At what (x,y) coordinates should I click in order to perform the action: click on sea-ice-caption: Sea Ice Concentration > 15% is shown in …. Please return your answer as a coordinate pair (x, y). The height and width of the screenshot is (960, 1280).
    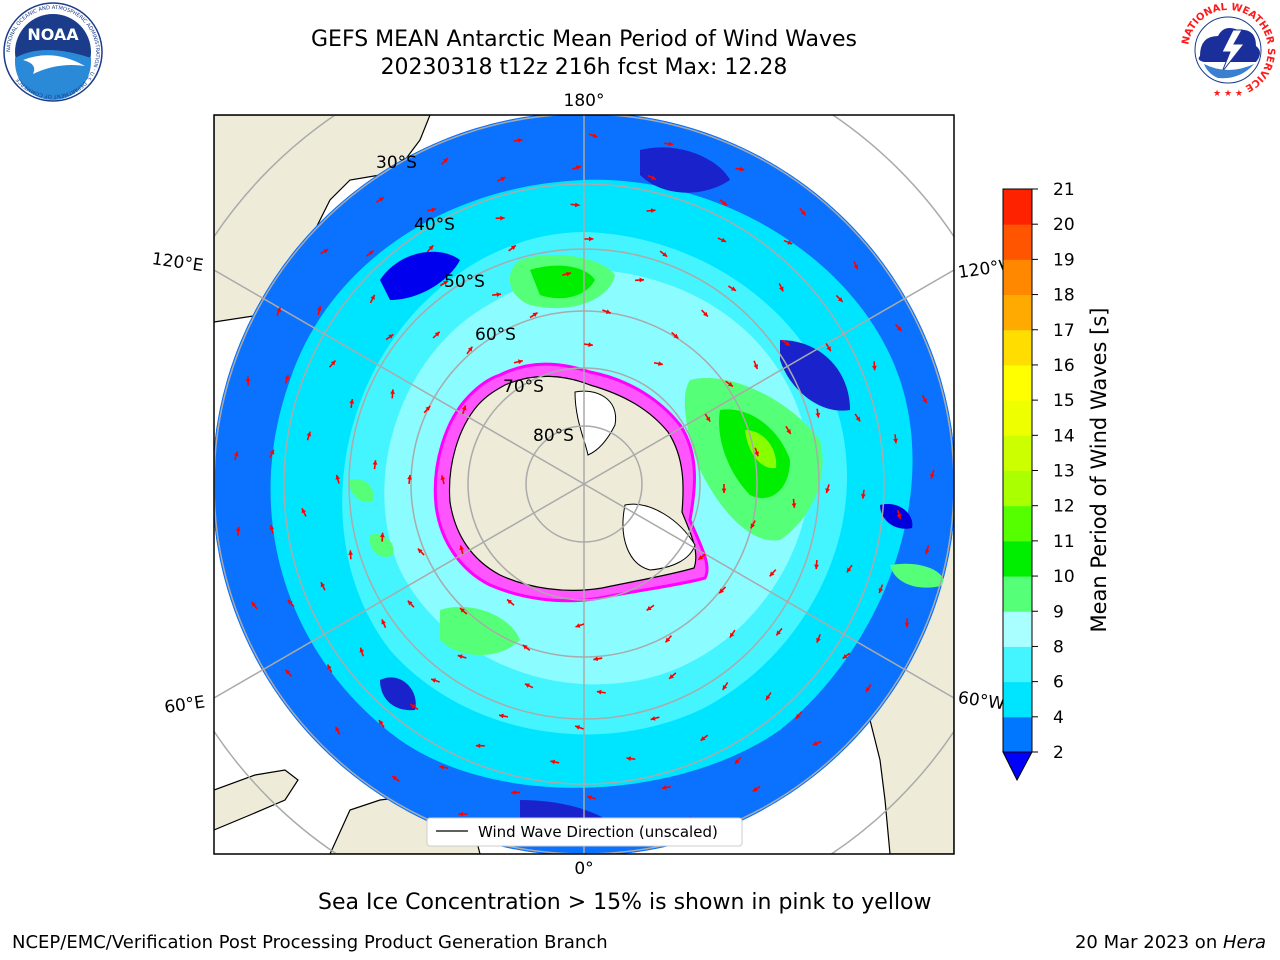
    Looking at the image, I should click on (625, 902).